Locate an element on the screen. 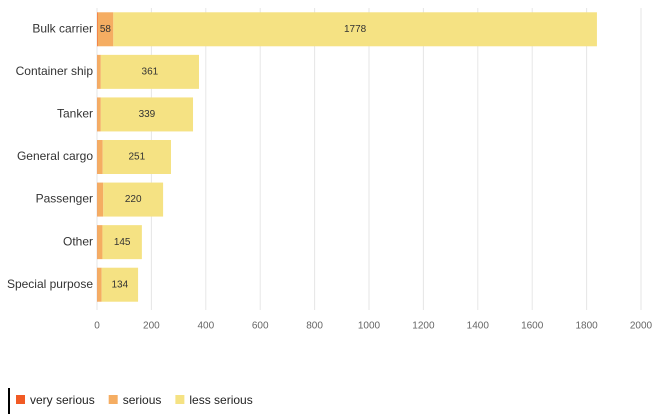  data-label: 145 is located at coordinates (122, 242).